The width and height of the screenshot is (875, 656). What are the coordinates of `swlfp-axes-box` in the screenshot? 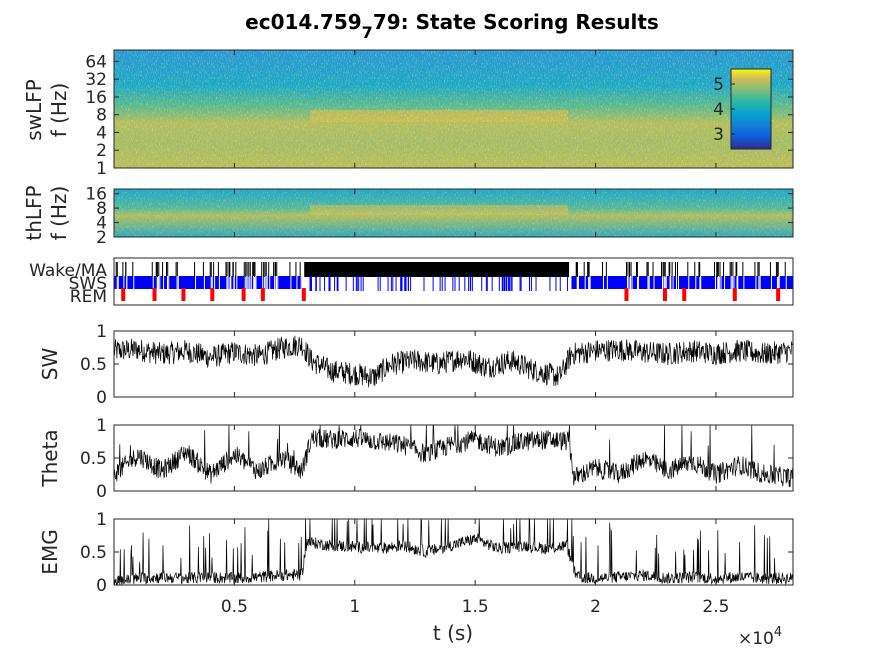 It's located at (453, 109).